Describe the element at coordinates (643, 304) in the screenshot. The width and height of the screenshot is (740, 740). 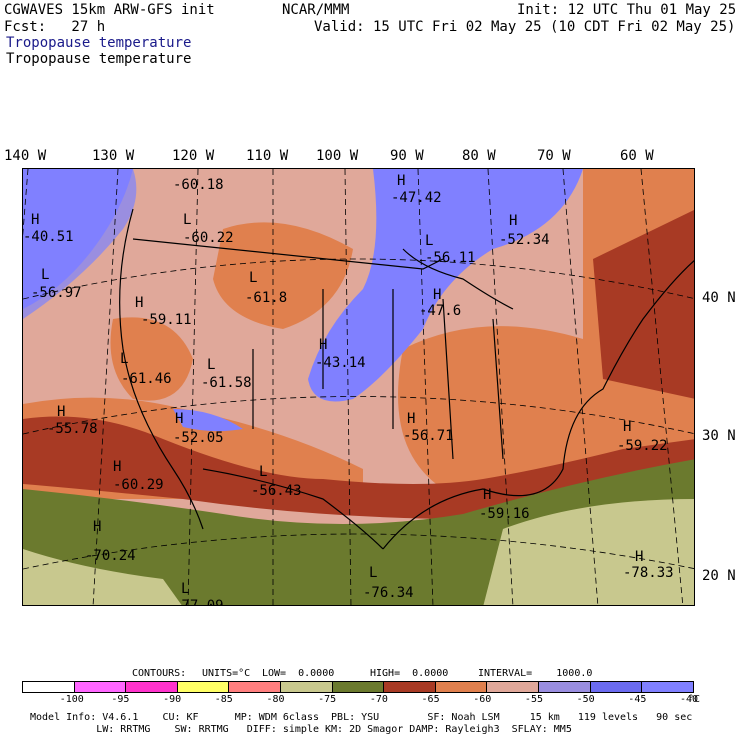
I see `atlantic-dark-region` at that location.